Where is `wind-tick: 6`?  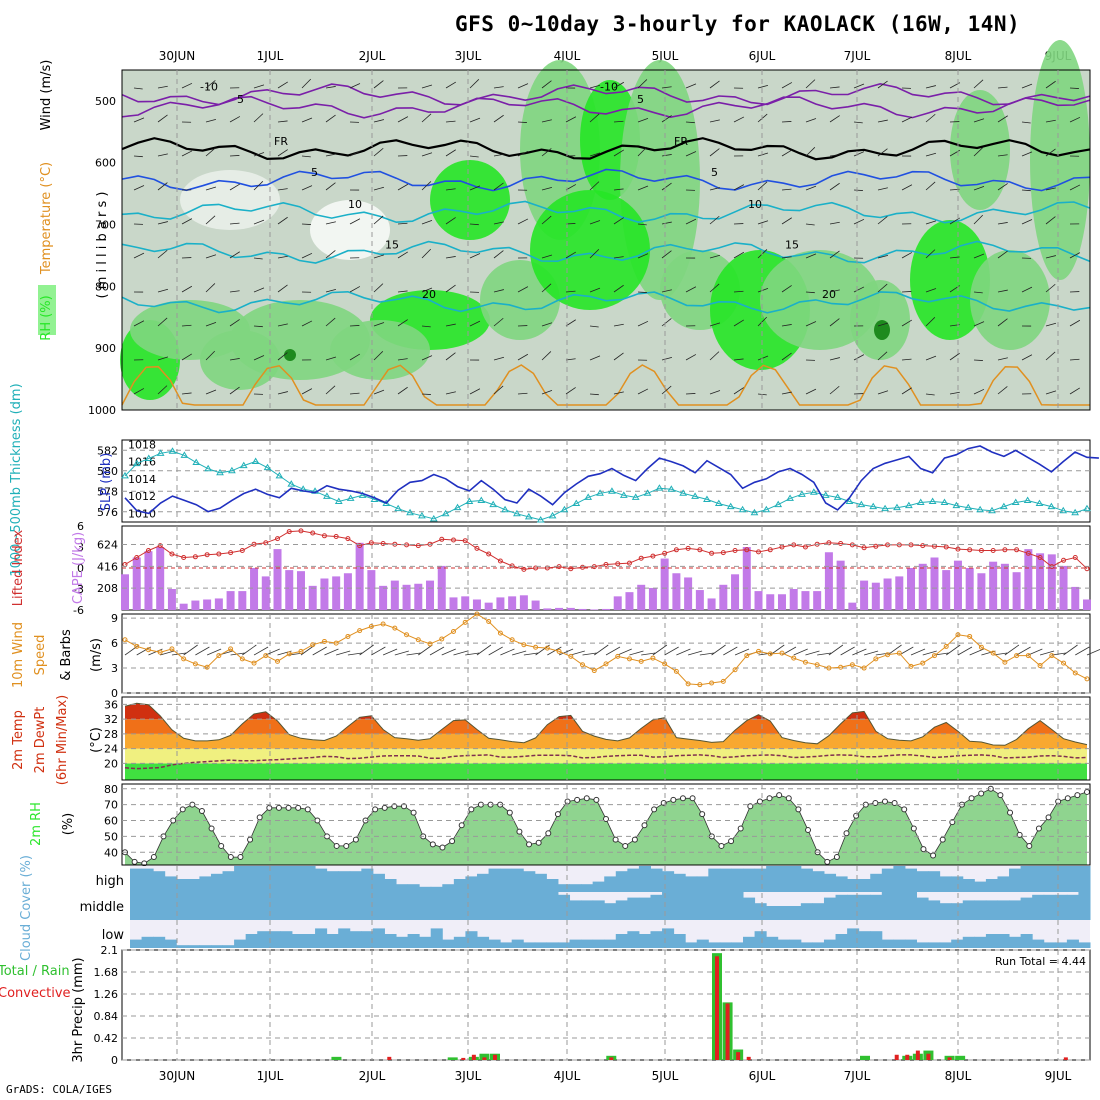 wind-tick: 6 is located at coordinates (114, 643).